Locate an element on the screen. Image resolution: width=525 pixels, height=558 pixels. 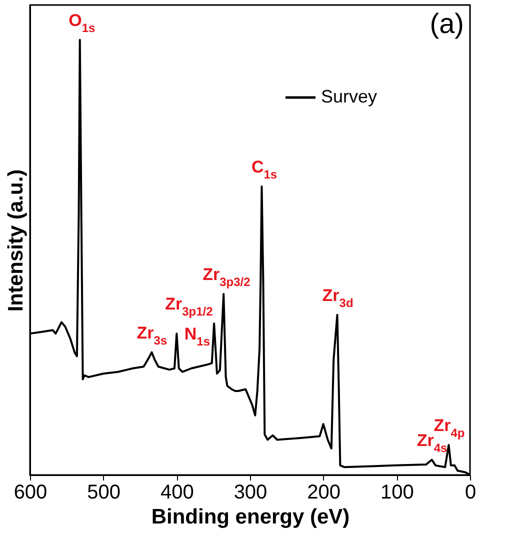
x-axis-title: Binding energy (eV) is located at coordinates (250, 517).